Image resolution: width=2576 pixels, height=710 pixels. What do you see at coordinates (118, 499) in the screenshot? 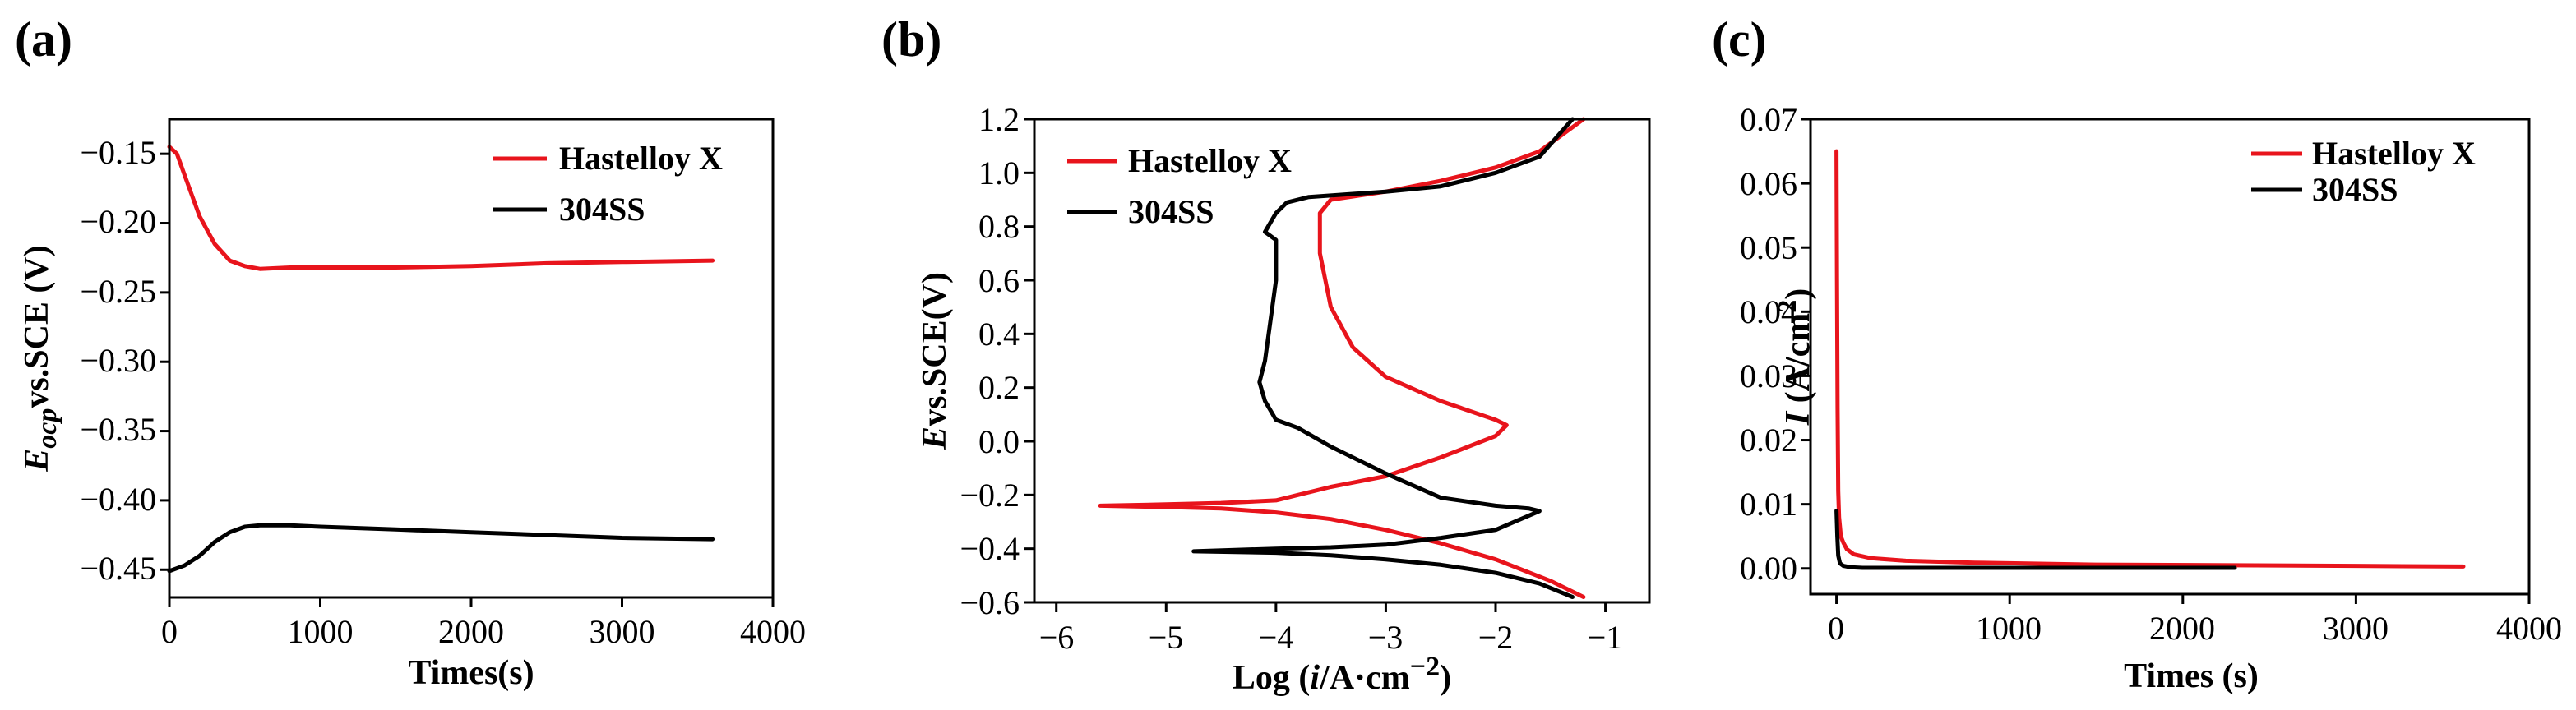
I see `panel-a-y-tick-label: −0.40` at bounding box center [118, 499].